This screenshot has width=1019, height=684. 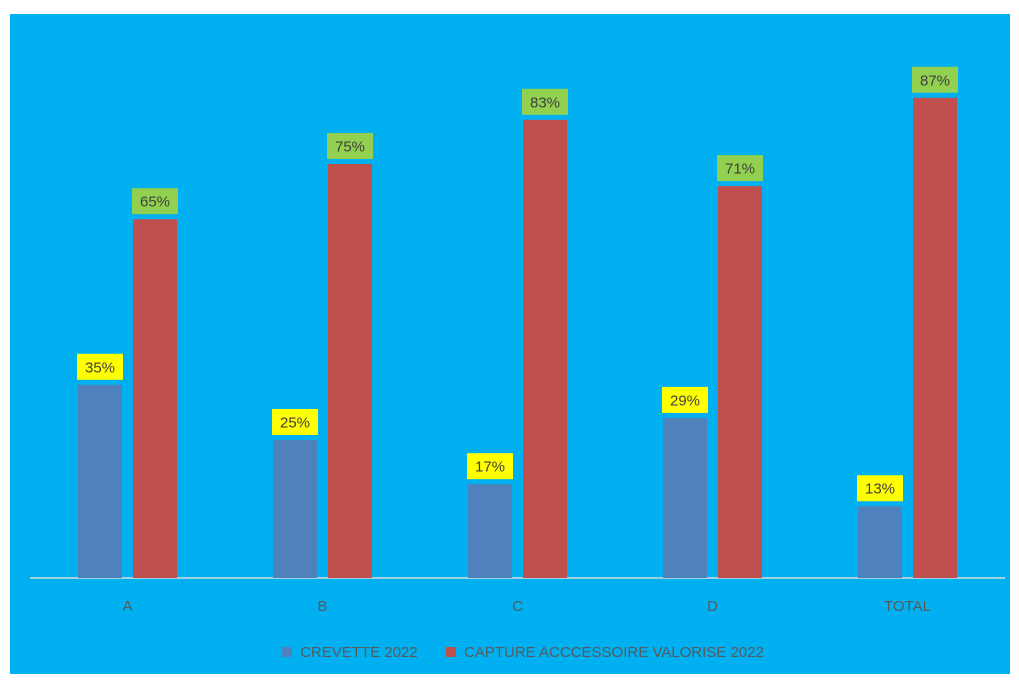 What do you see at coordinates (127, 606) in the screenshot?
I see `x-tick-label-a: A` at bounding box center [127, 606].